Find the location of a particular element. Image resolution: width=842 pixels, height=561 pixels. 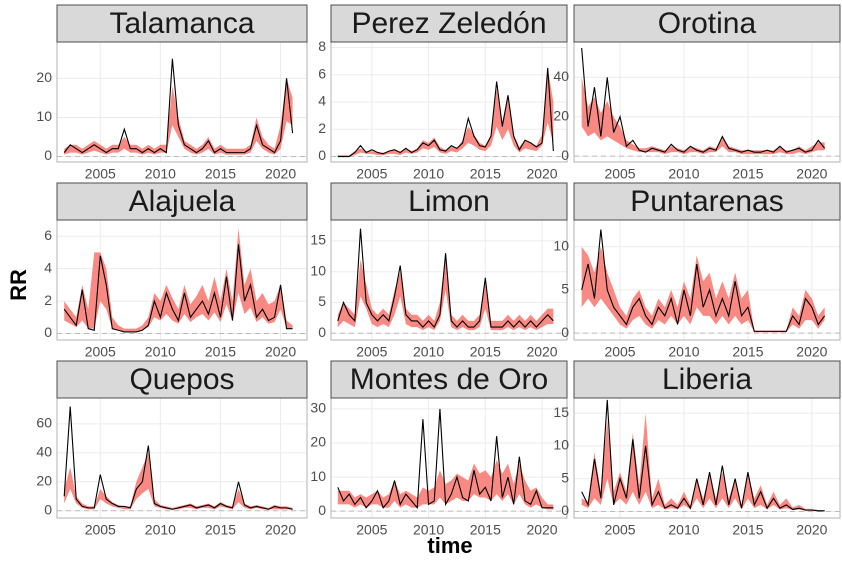

strip-title: Liberia is located at coordinates (707, 379).